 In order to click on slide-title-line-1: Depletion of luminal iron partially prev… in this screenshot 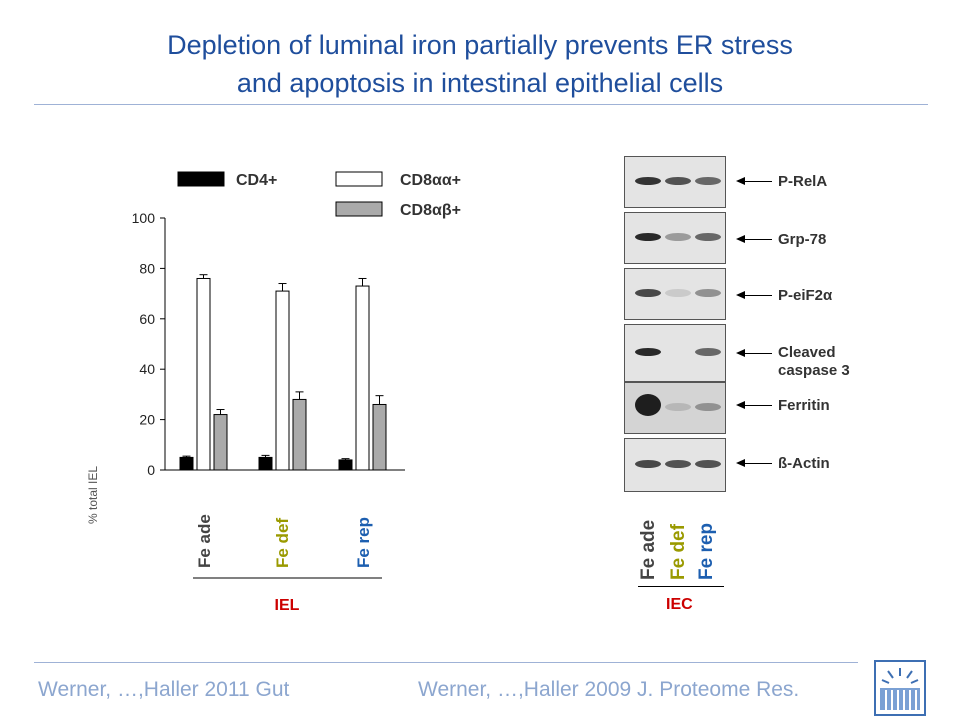, I will do `click(480, 45)`.